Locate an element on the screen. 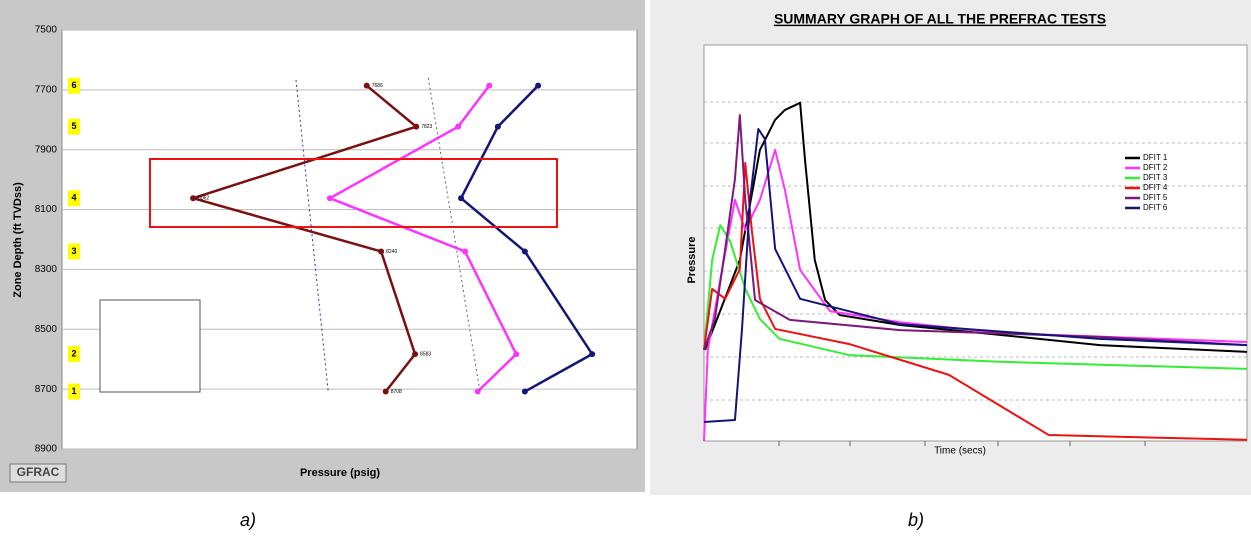 The width and height of the screenshot is (1251, 543). point-label: 8062 is located at coordinates (203, 199).